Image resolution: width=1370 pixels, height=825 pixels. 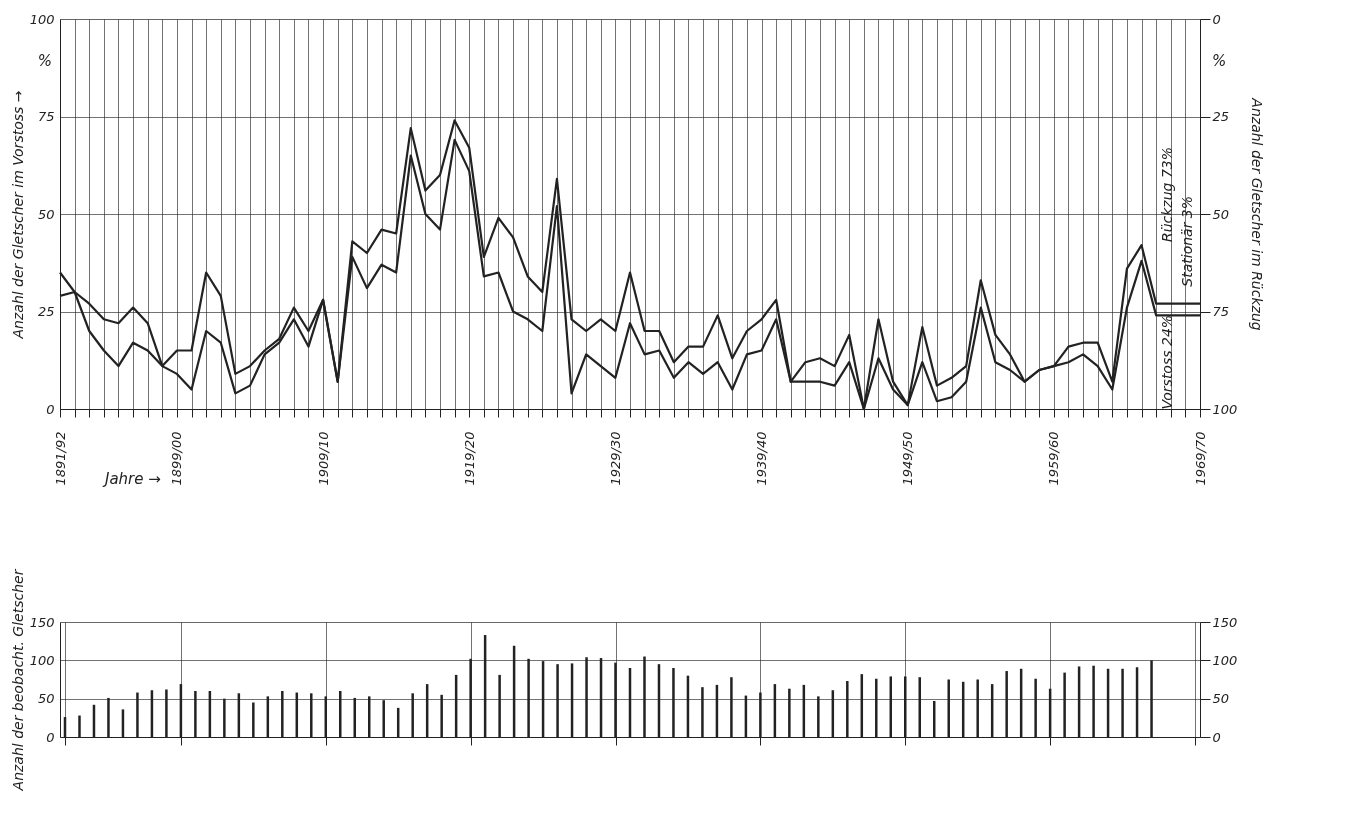 I want to click on x-tick-label: 1899/00, so click(x=177, y=458).